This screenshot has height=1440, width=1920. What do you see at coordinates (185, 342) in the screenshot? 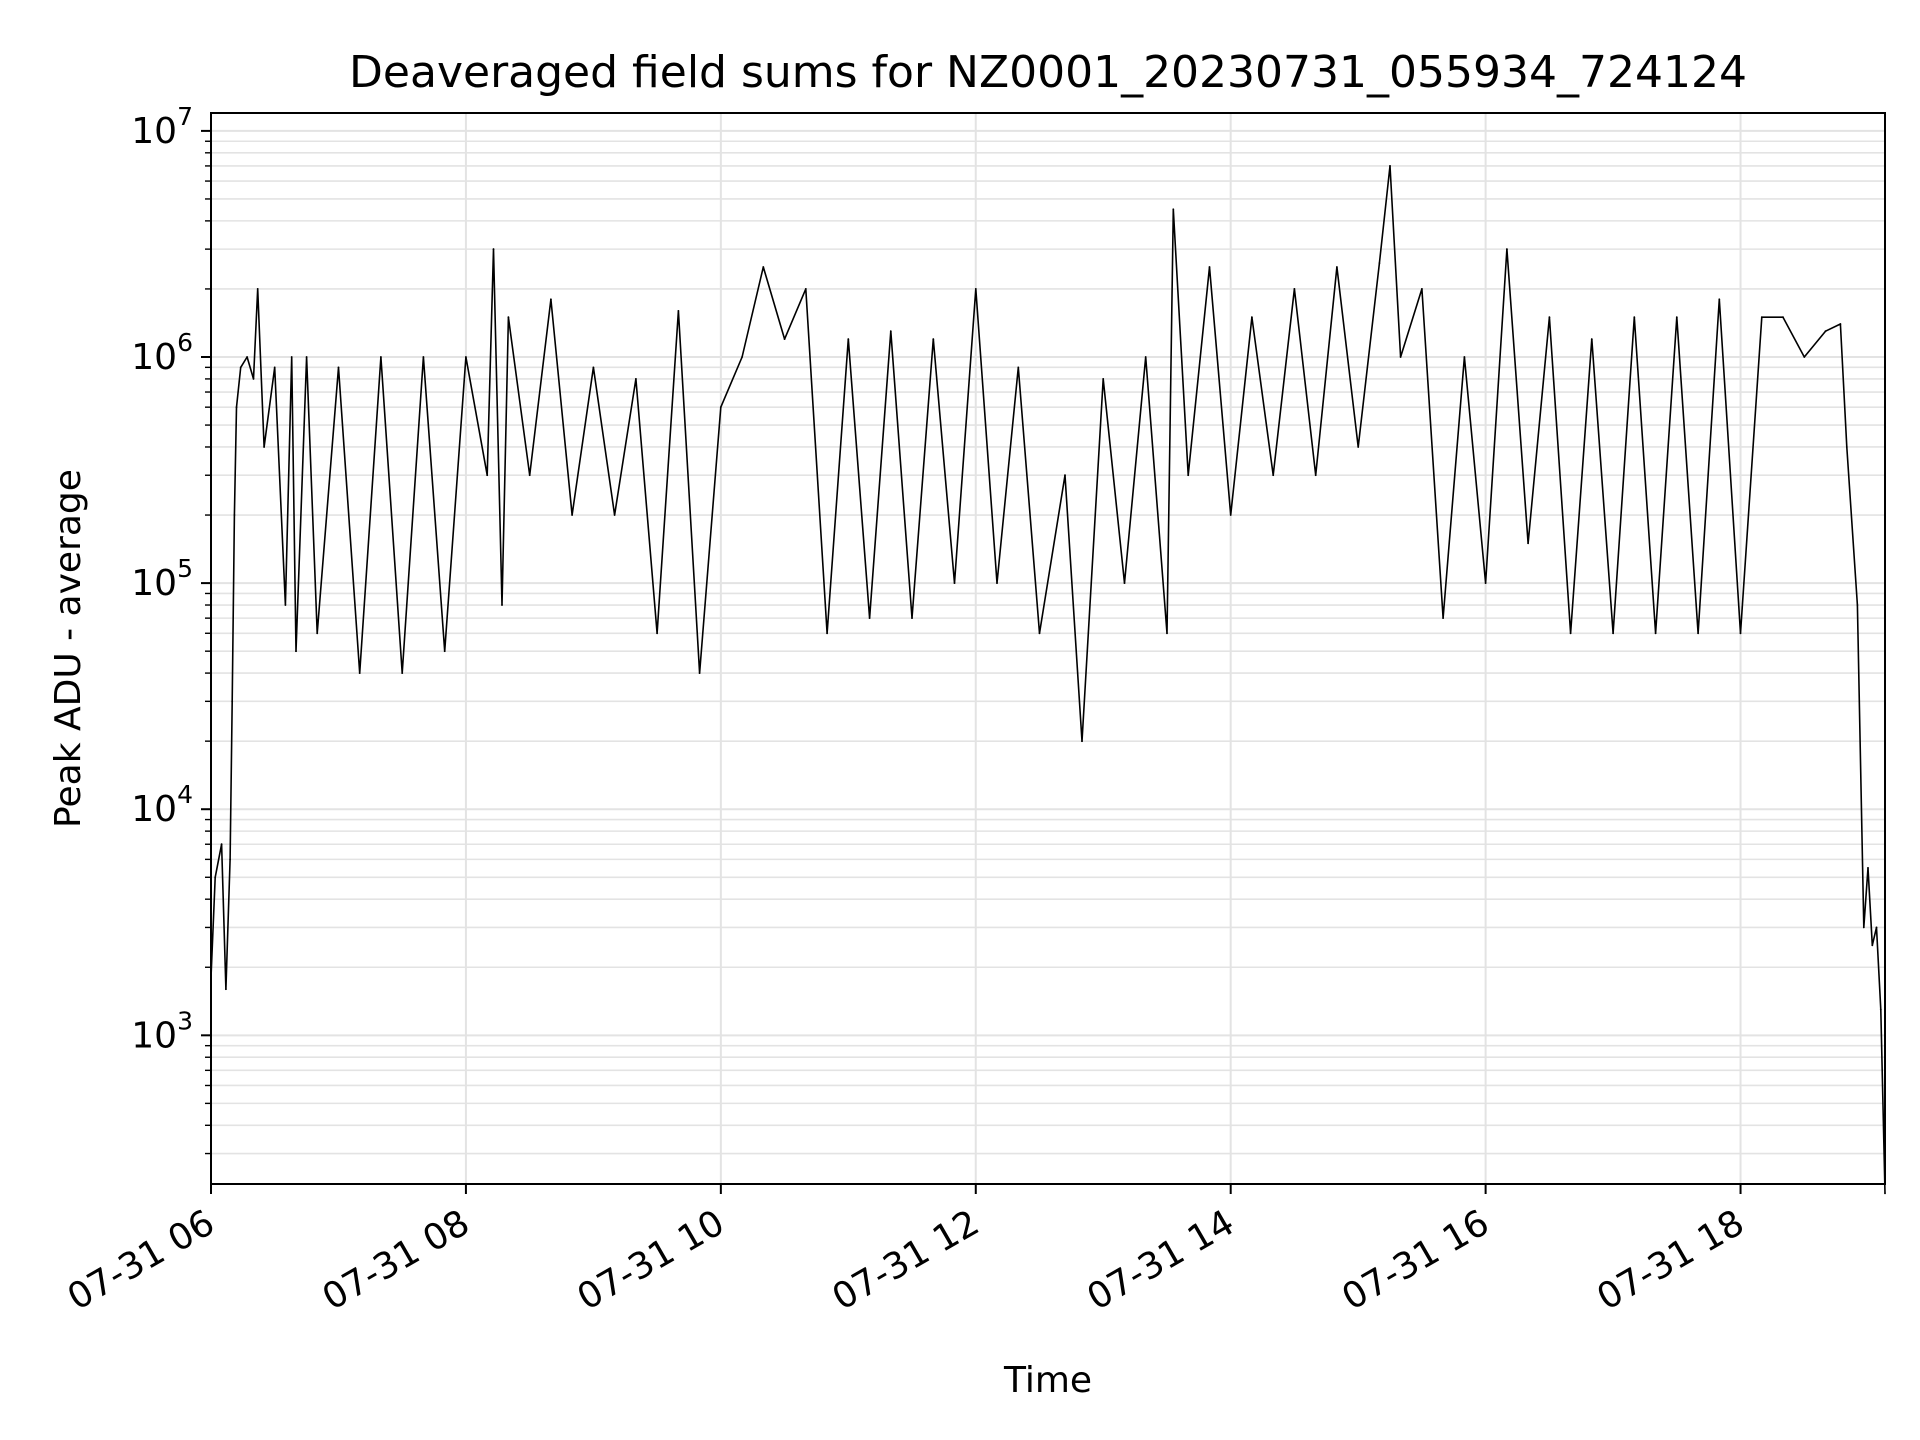
I see `y-tick-label-exponent: 6` at bounding box center [185, 342].